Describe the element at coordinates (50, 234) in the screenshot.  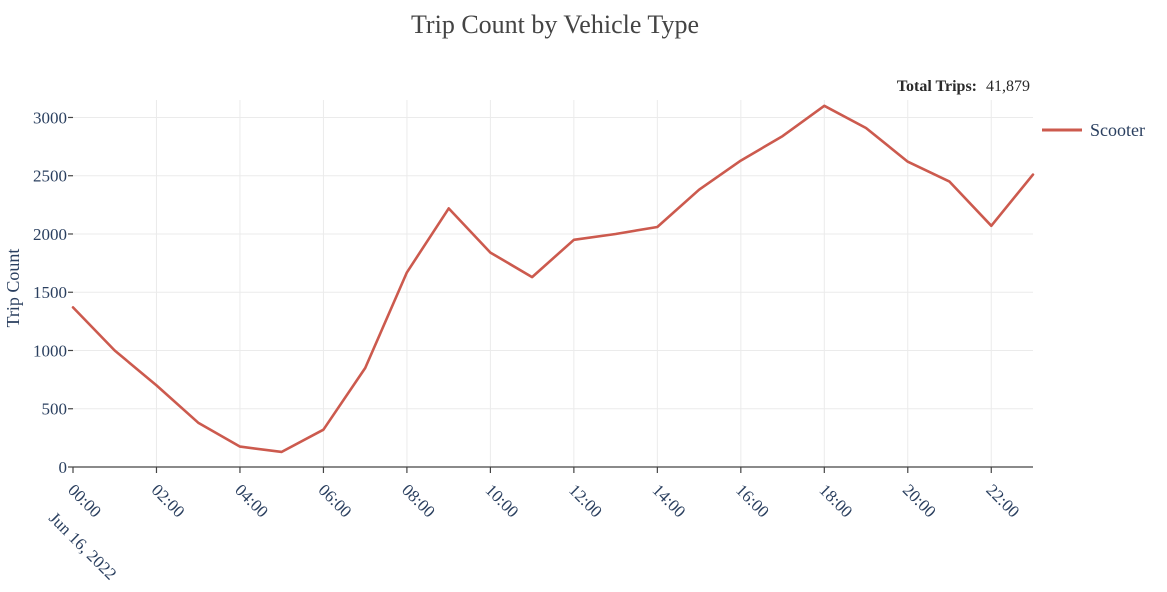
I see `y-tick-label: 2000` at that location.